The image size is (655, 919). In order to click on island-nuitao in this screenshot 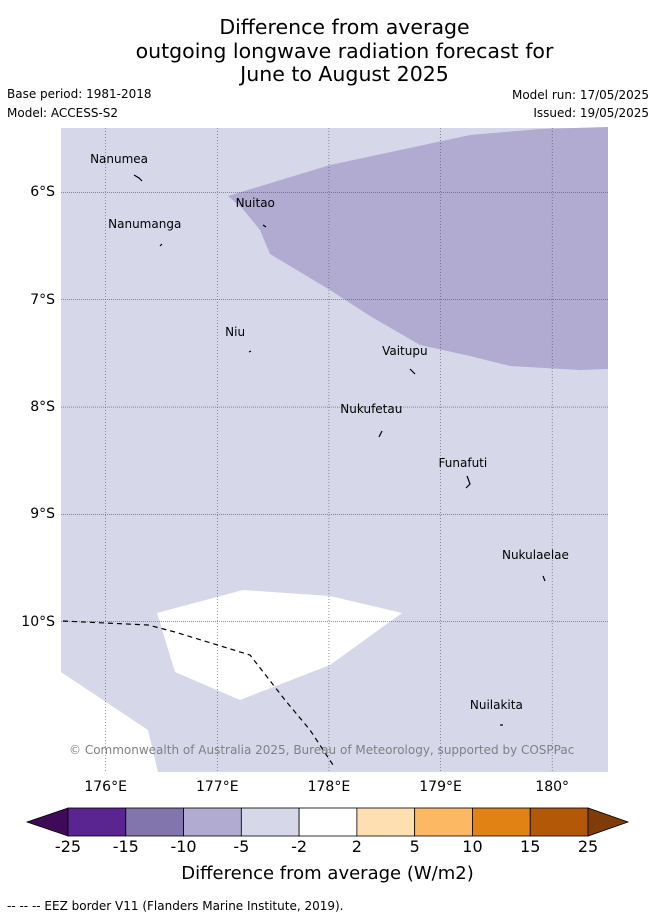, I will do `click(264, 226)`.